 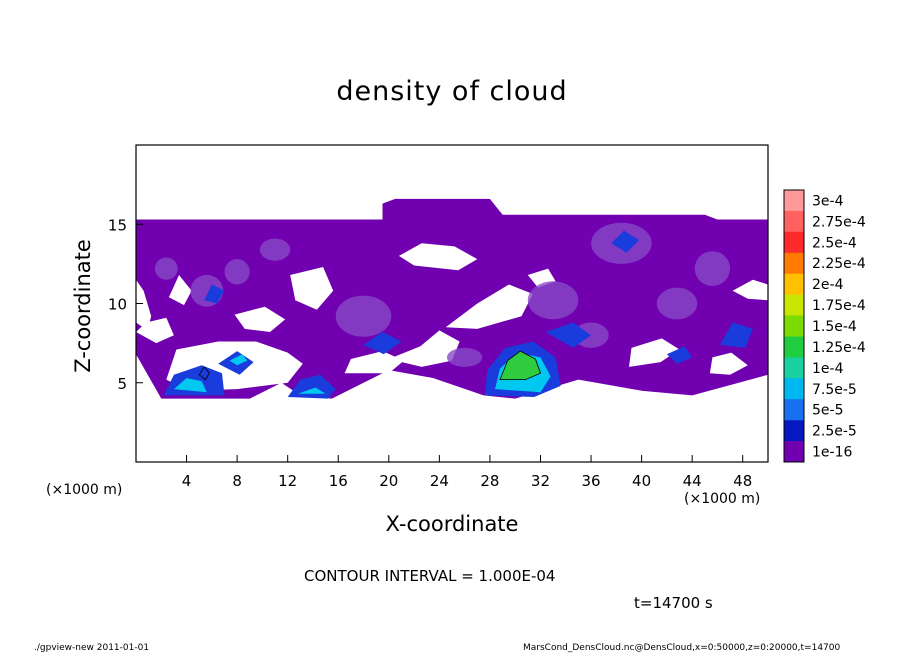 I want to click on colorbar-label-2: 2.75e-4, so click(x=839, y=222).